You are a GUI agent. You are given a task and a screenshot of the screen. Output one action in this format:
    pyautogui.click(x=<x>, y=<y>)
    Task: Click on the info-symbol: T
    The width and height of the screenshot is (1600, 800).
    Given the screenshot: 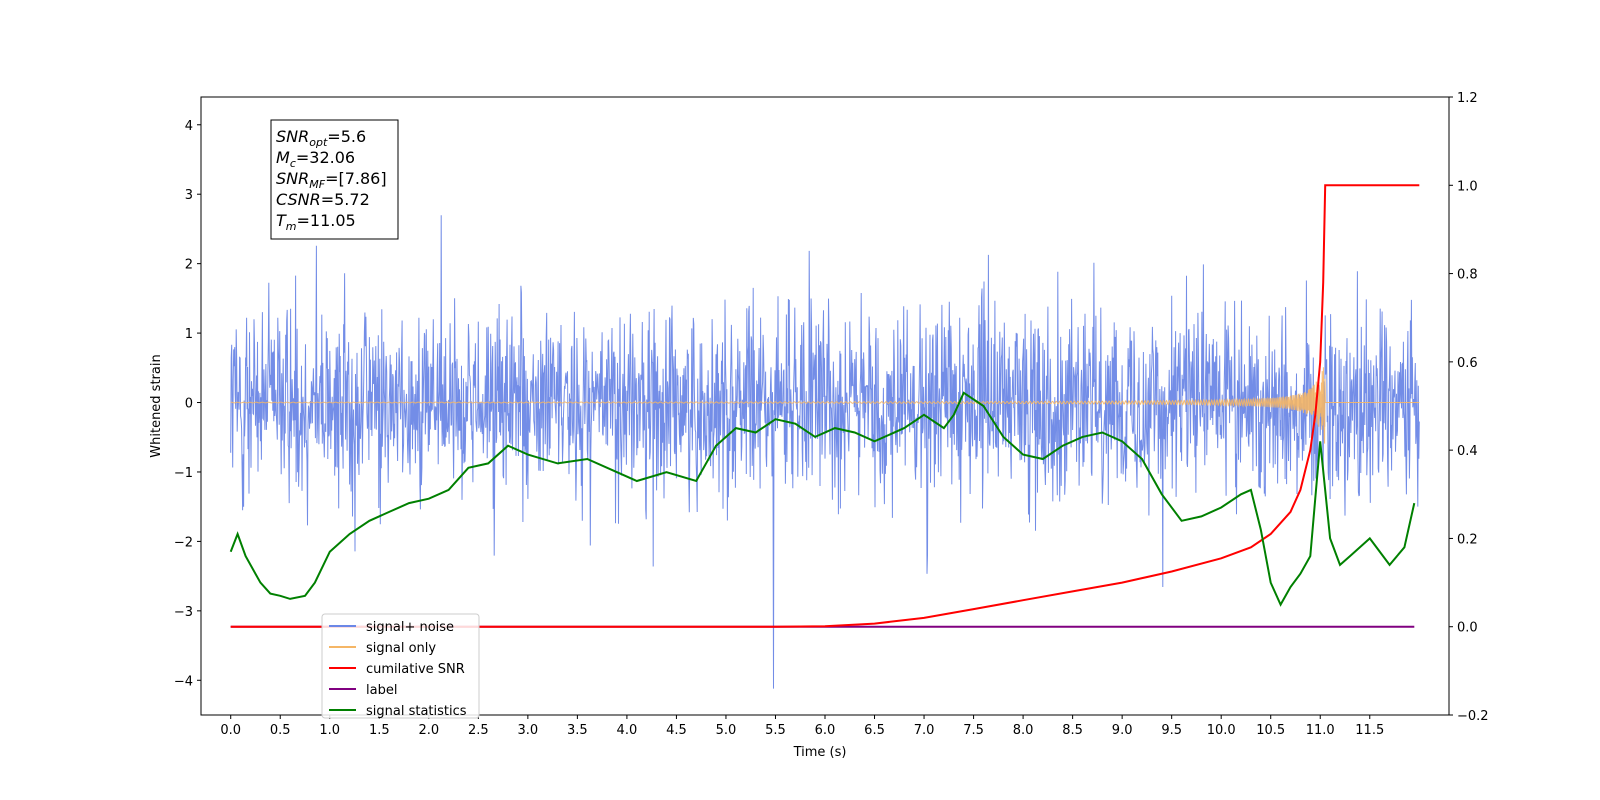 What is the action you would take?
    pyautogui.click(x=281, y=220)
    